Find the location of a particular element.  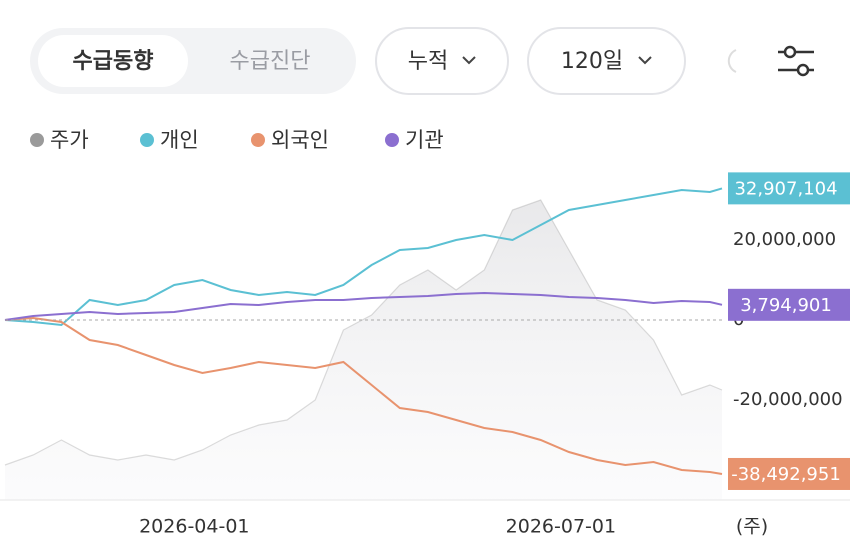

legend-label: 기관 is located at coordinates (424, 140).